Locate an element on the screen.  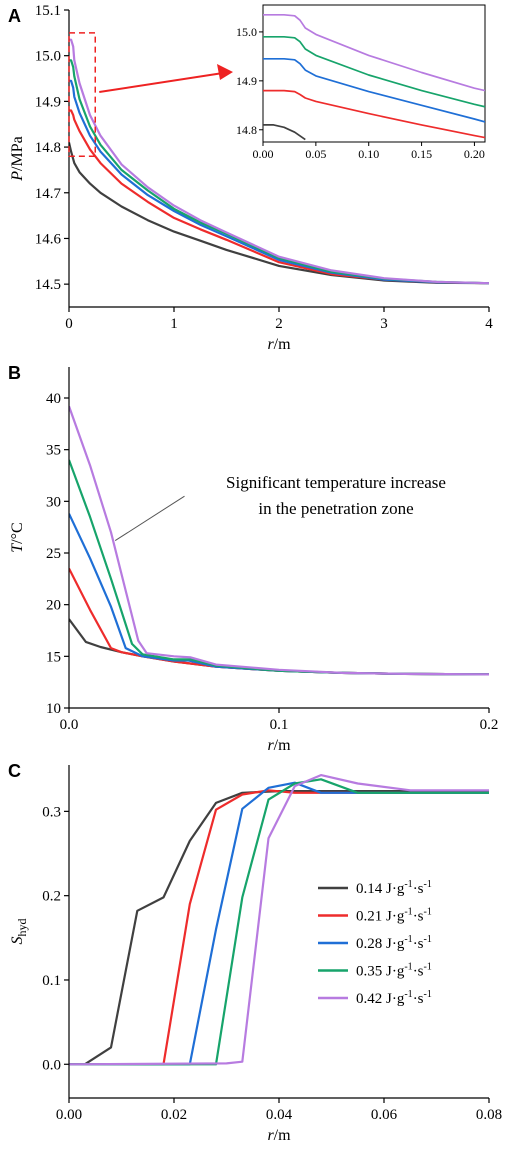
y-tick-label: 14.7 is located at coordinates (48, 194).